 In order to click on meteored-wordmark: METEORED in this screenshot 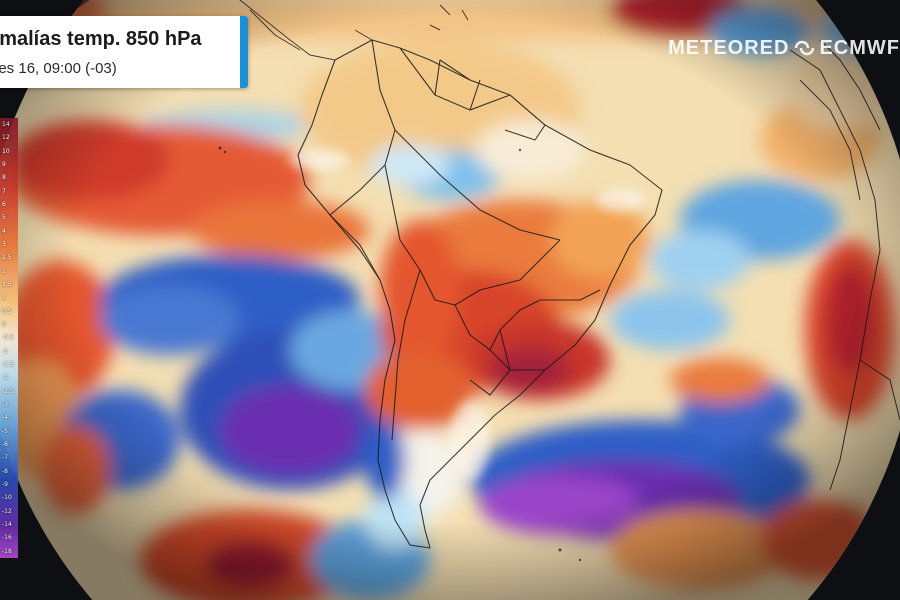, I will do `click(729, 47)`.